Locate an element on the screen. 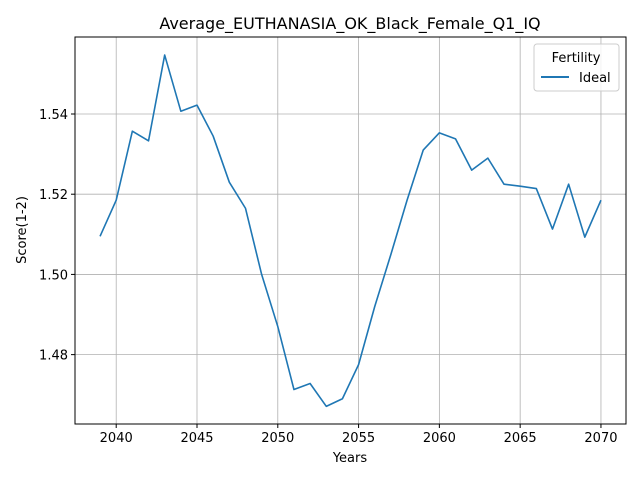 Image resolution: width=640 pixels, height=480 pixels. y-tick-label: 1.54 is located at coordinates (53, 115).